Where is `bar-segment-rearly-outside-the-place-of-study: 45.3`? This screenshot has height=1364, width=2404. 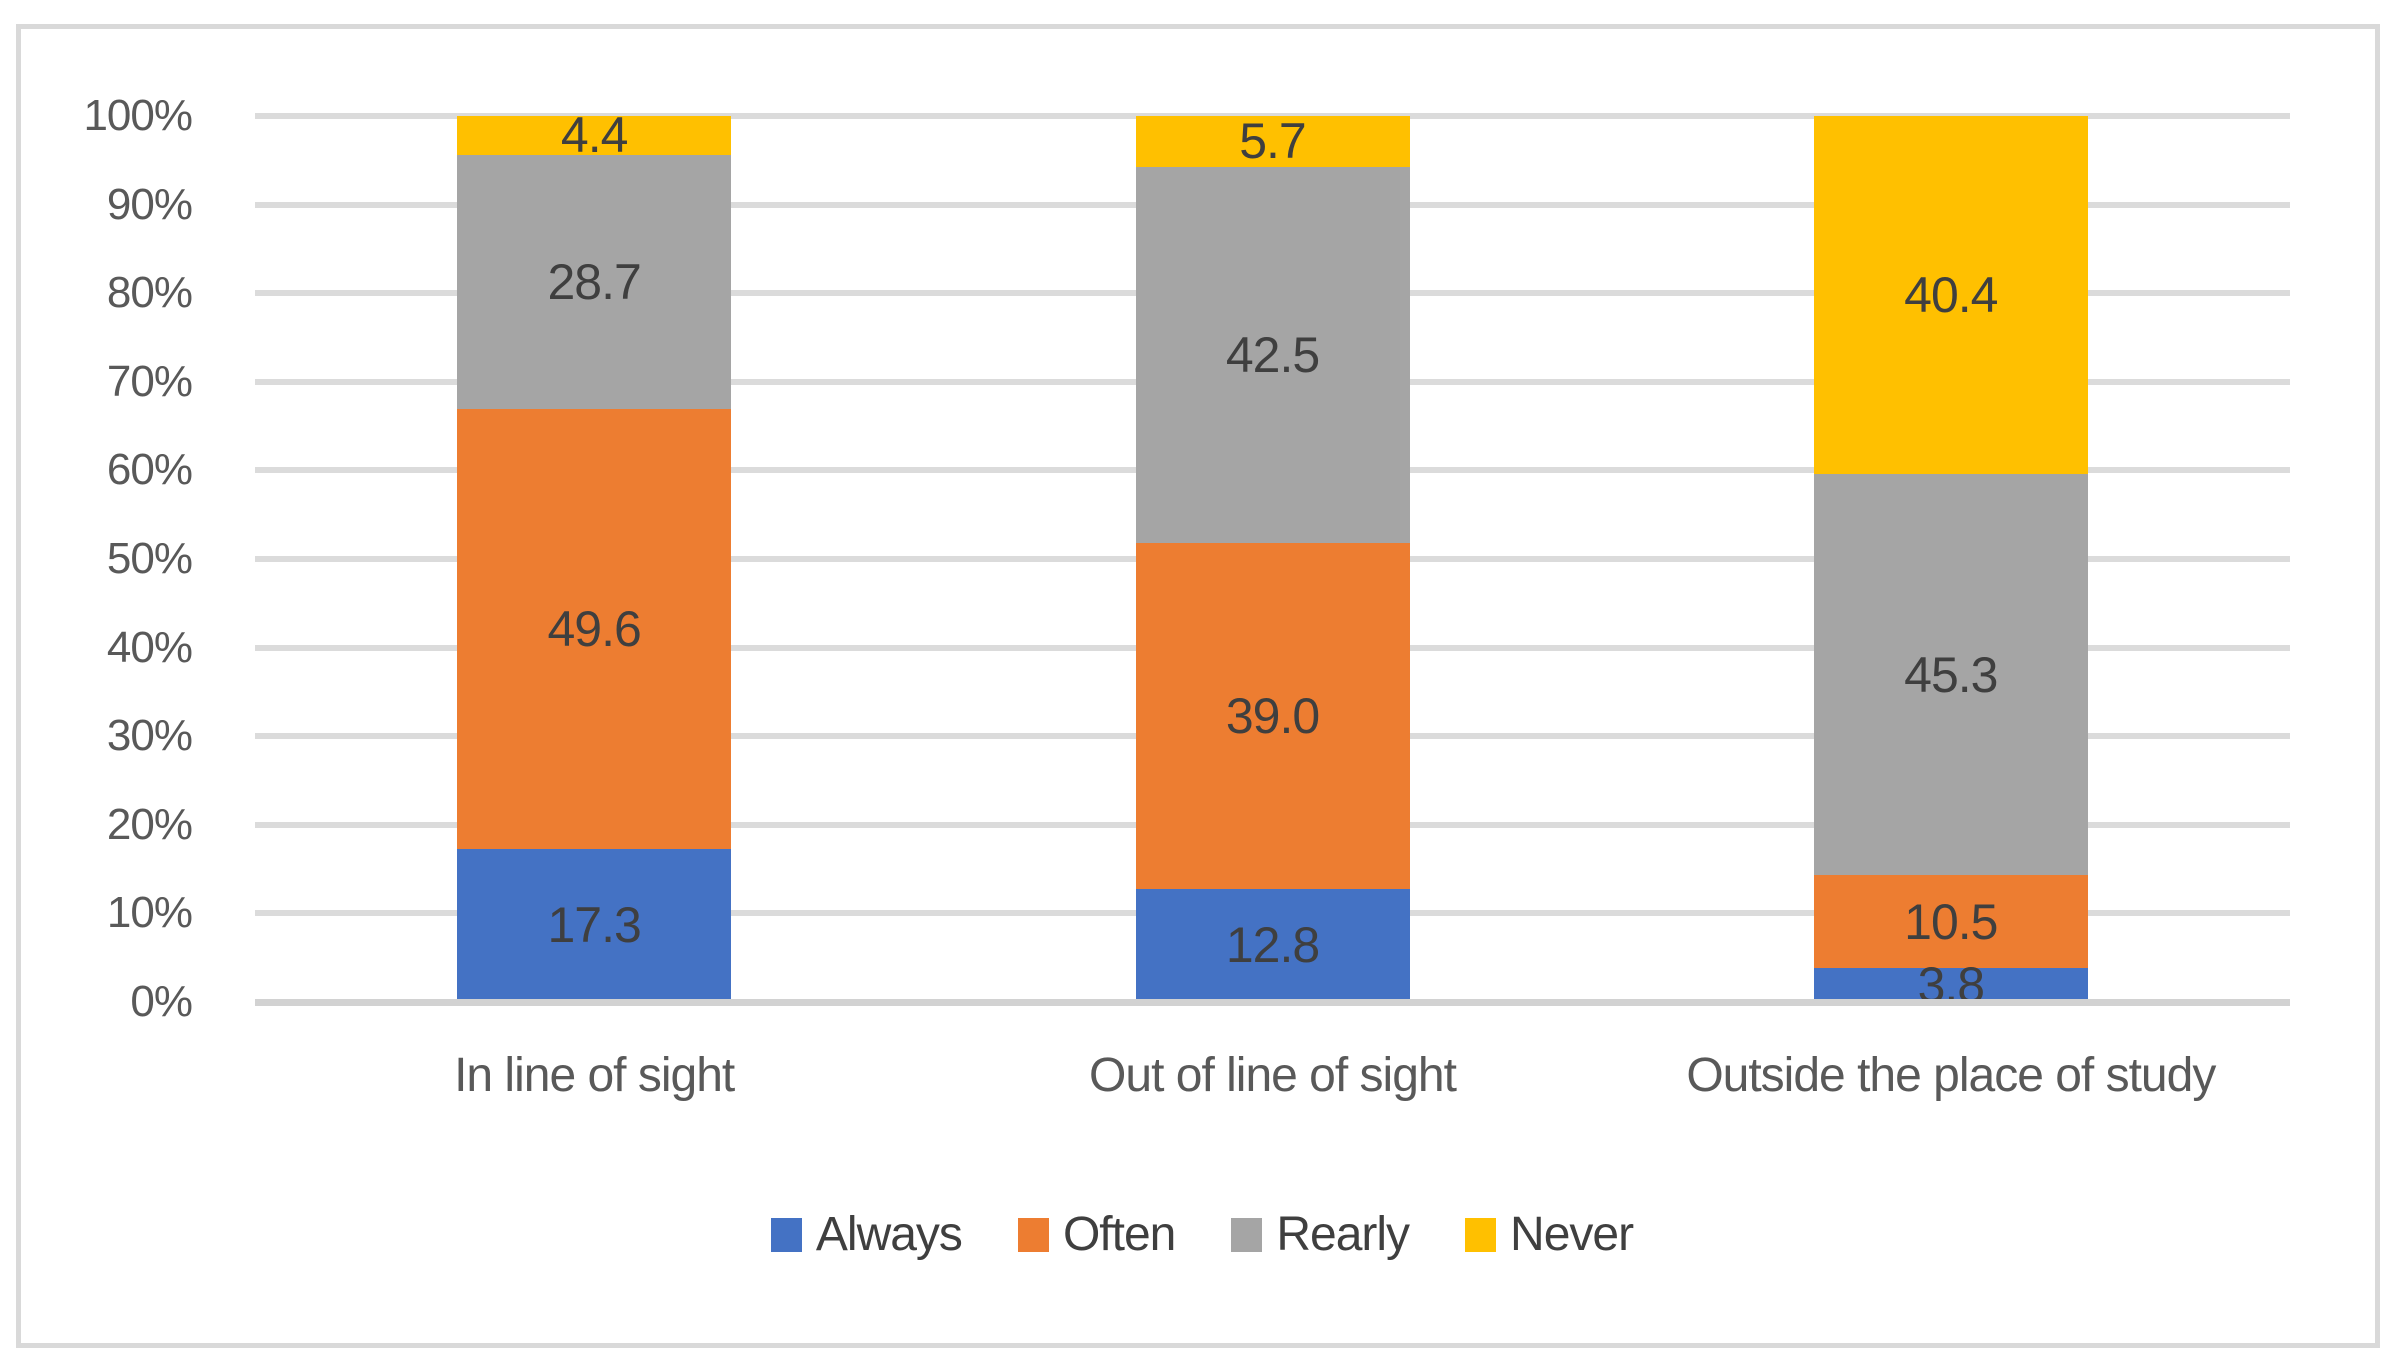 bar-segment-rearly-outside-the-place-of-study: 45.3 is located at coordinates (1950, 674).